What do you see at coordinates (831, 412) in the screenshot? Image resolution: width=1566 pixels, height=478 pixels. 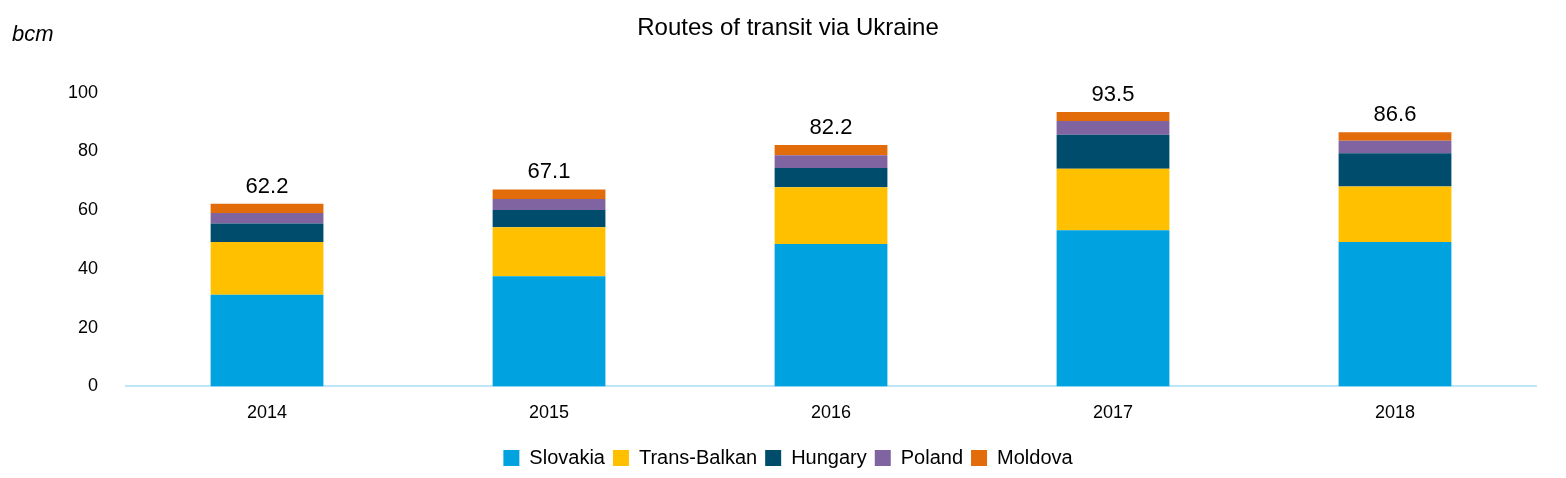 I see `x-tick-label: 2016` at bounding box center [831, 412].